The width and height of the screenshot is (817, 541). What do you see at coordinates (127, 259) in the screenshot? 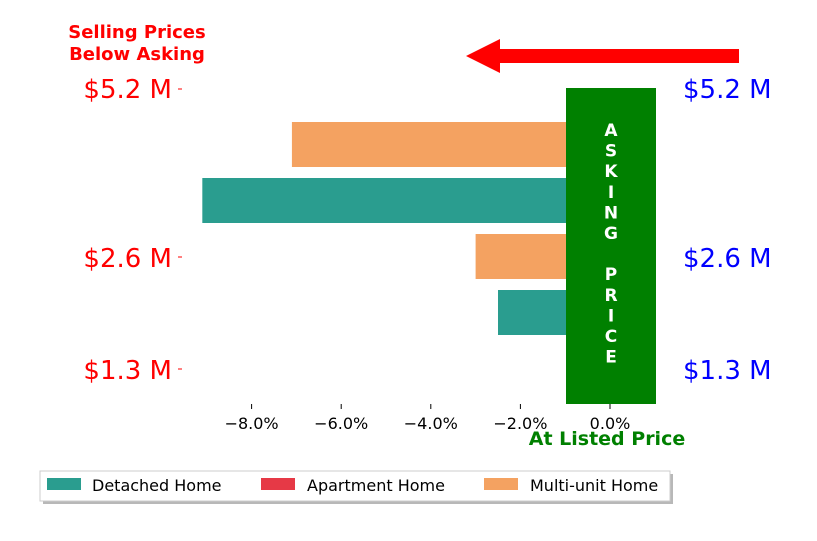
I see `y-left-label-mid: $2.6 M` at bounding box center [127, 259].